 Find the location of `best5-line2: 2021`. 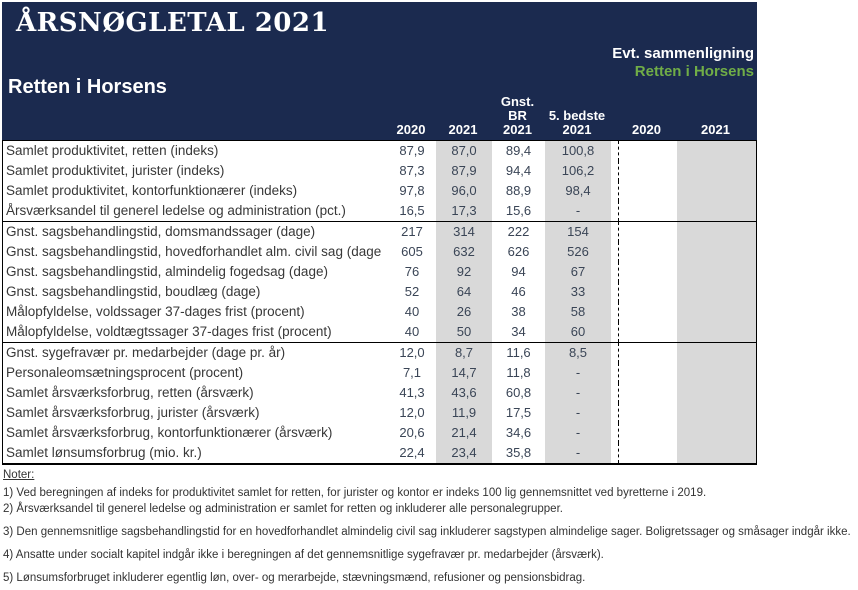

best5-line2: 2021 is located at coordinates (577, 129).